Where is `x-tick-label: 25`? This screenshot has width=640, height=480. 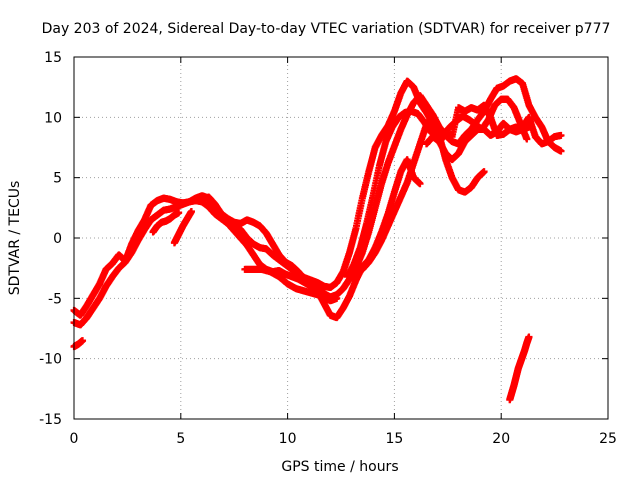 x-tick-label: 25 is located at coordinates (608, 439).